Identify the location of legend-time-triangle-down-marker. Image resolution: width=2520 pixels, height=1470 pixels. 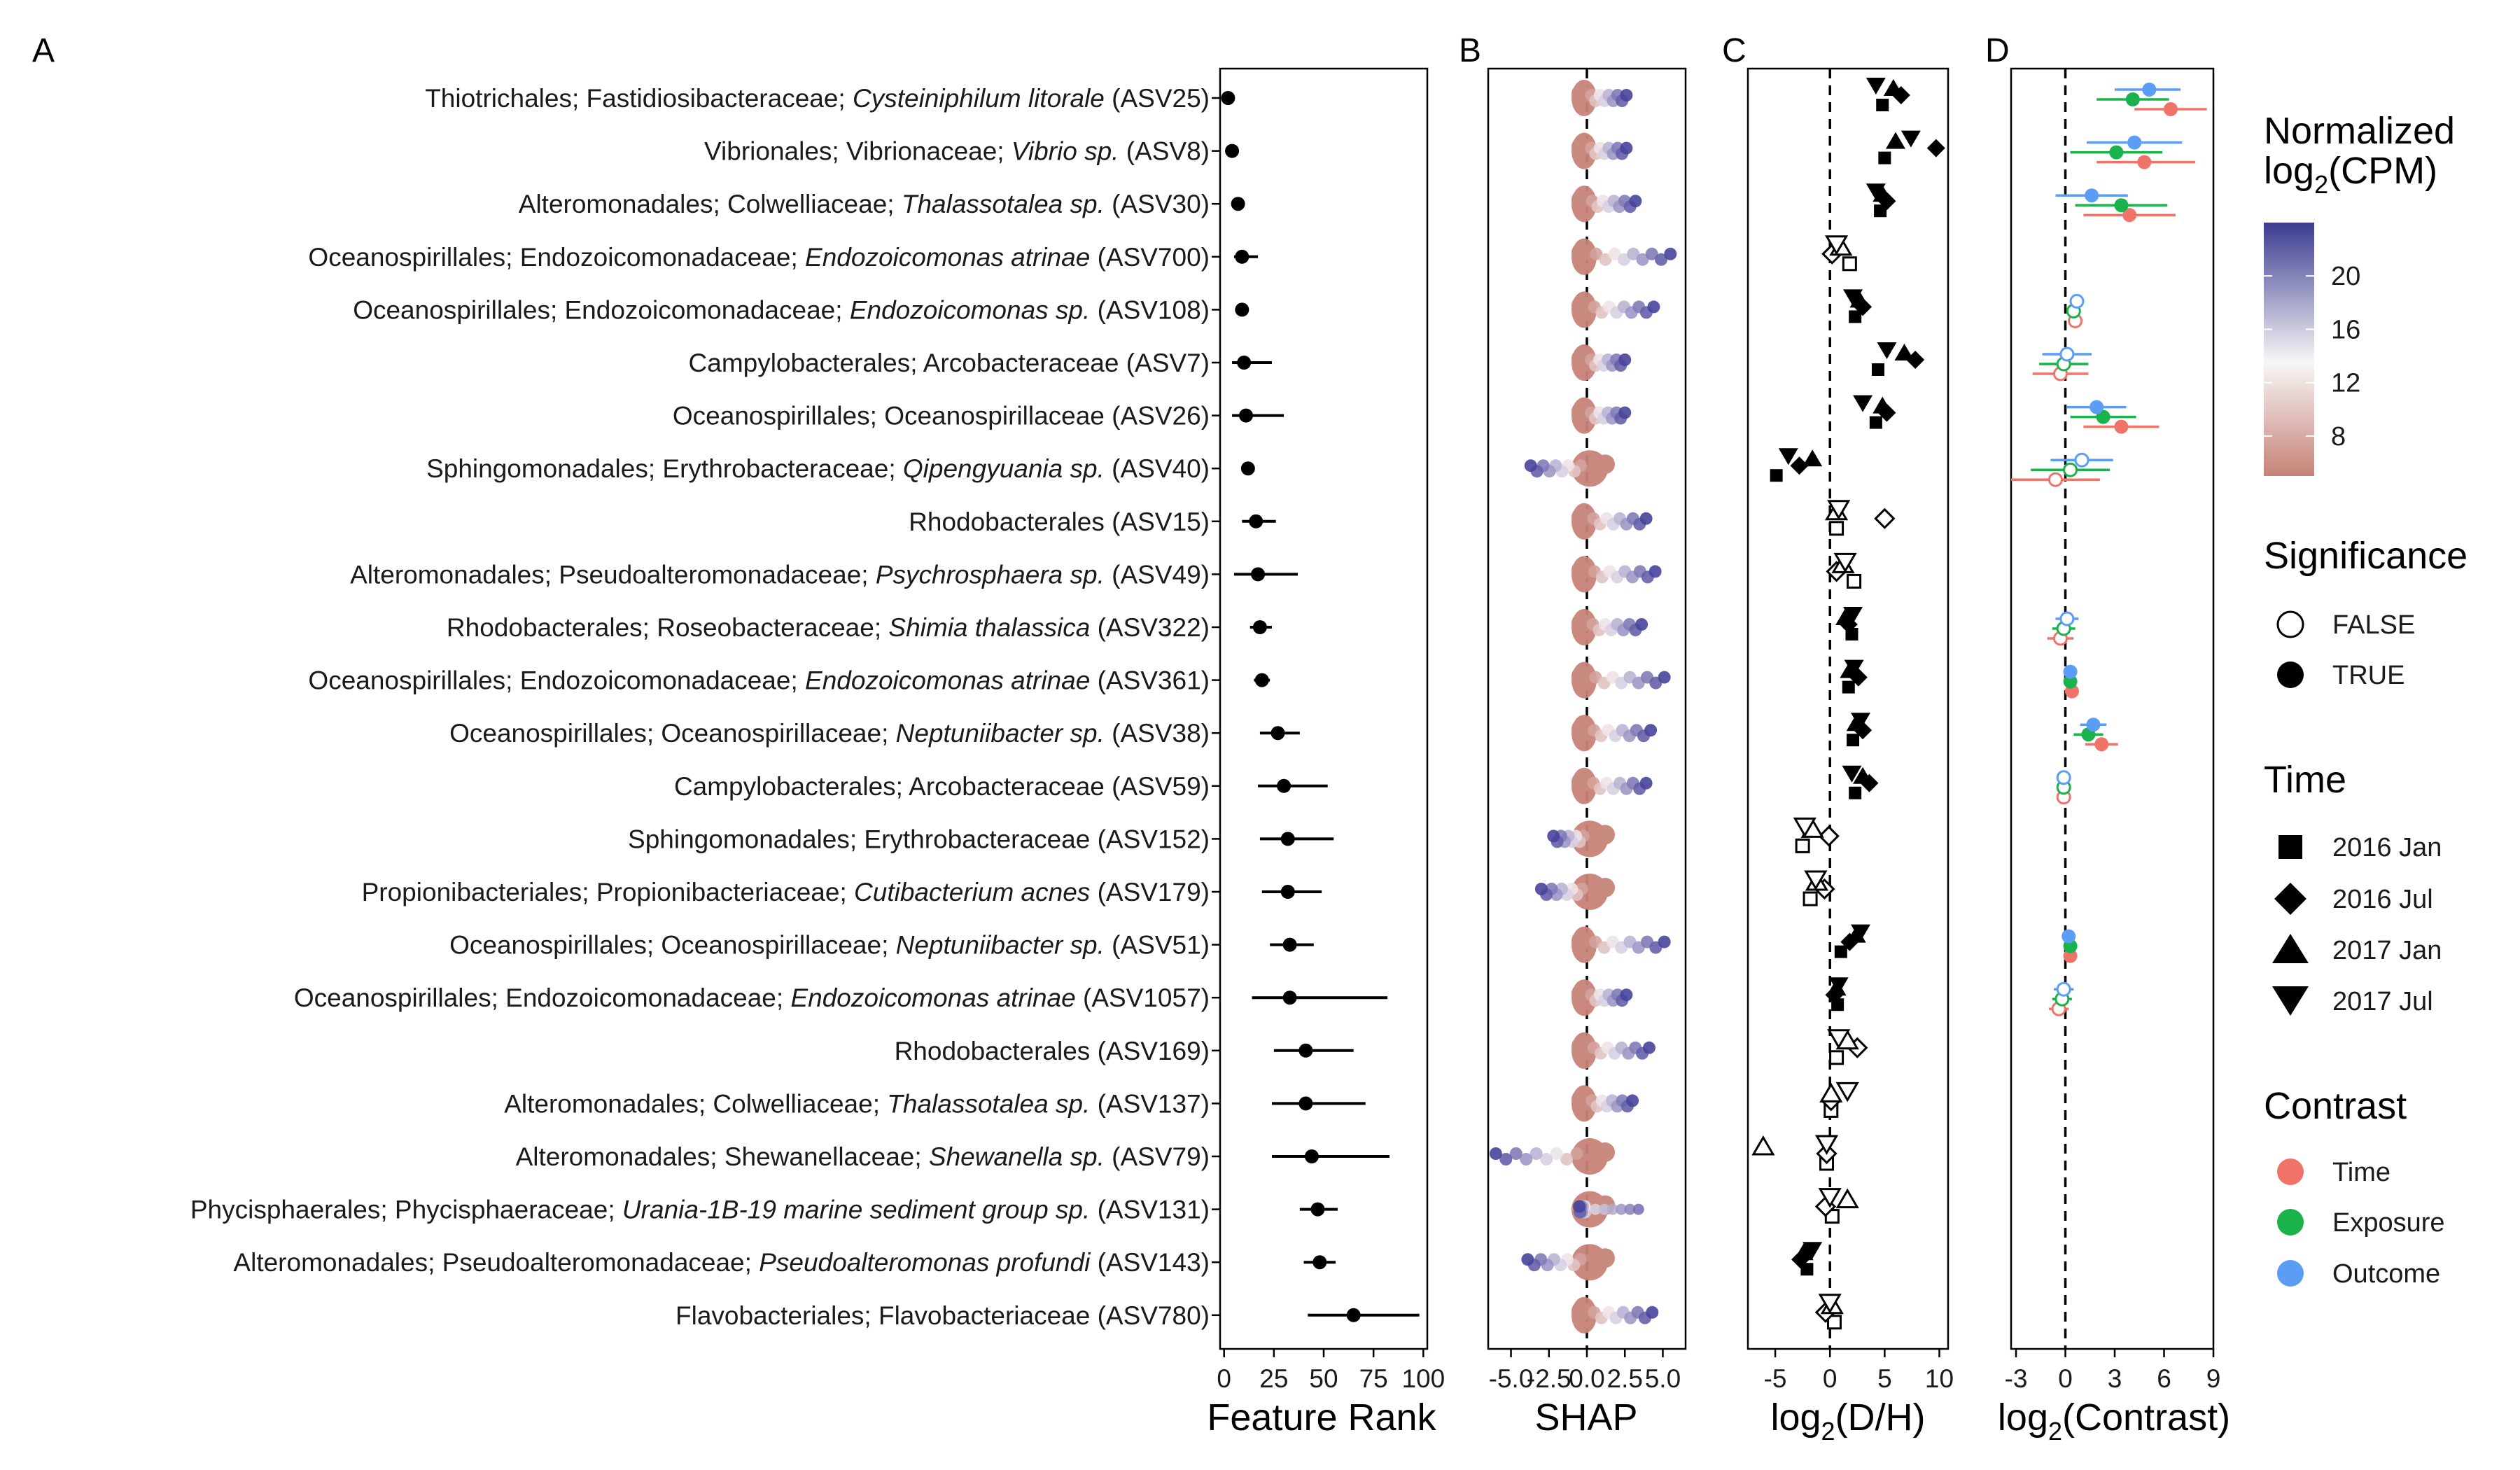
(2290, 1001).